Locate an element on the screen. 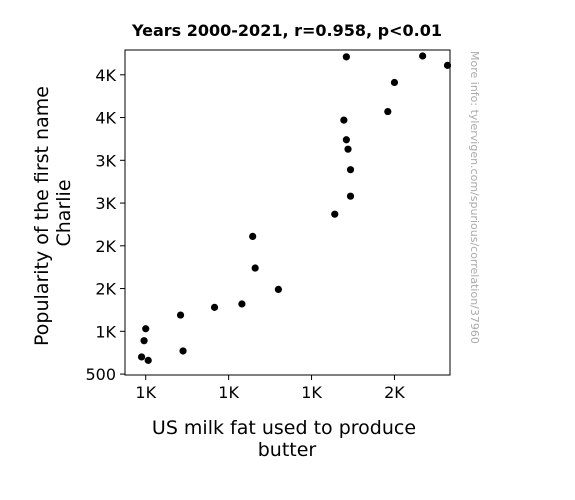  x-axis-title-line-1: US milk fat used to produce is located at coordinates (284, 428).